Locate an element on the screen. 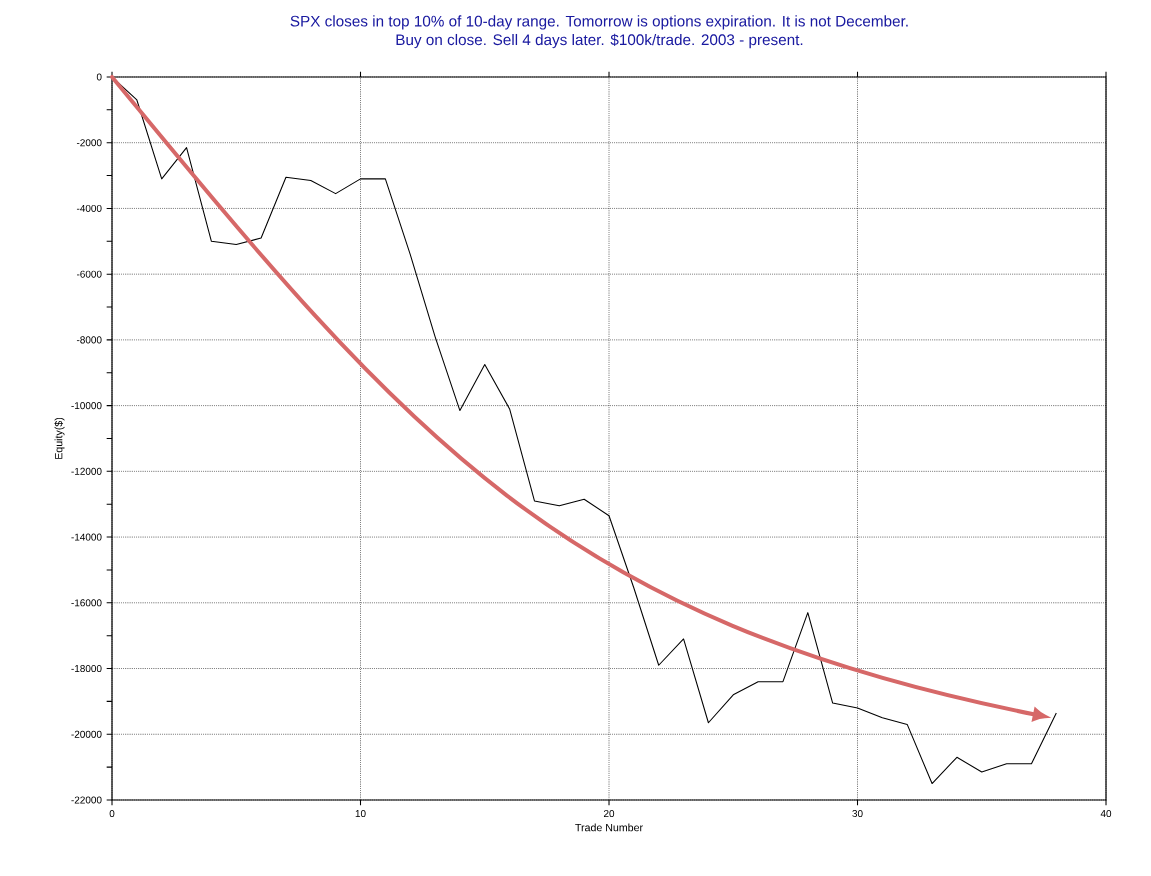  x-tick-label: 10 is located at coordinates (360, 814).